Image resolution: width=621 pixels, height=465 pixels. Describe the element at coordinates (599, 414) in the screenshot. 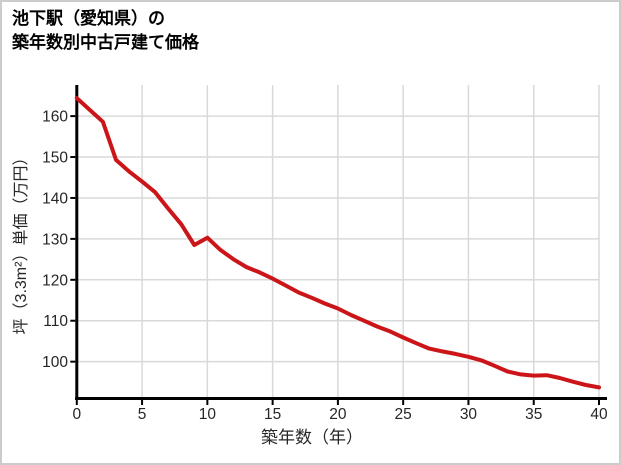

I see `x-tick-label: 40` at that location.